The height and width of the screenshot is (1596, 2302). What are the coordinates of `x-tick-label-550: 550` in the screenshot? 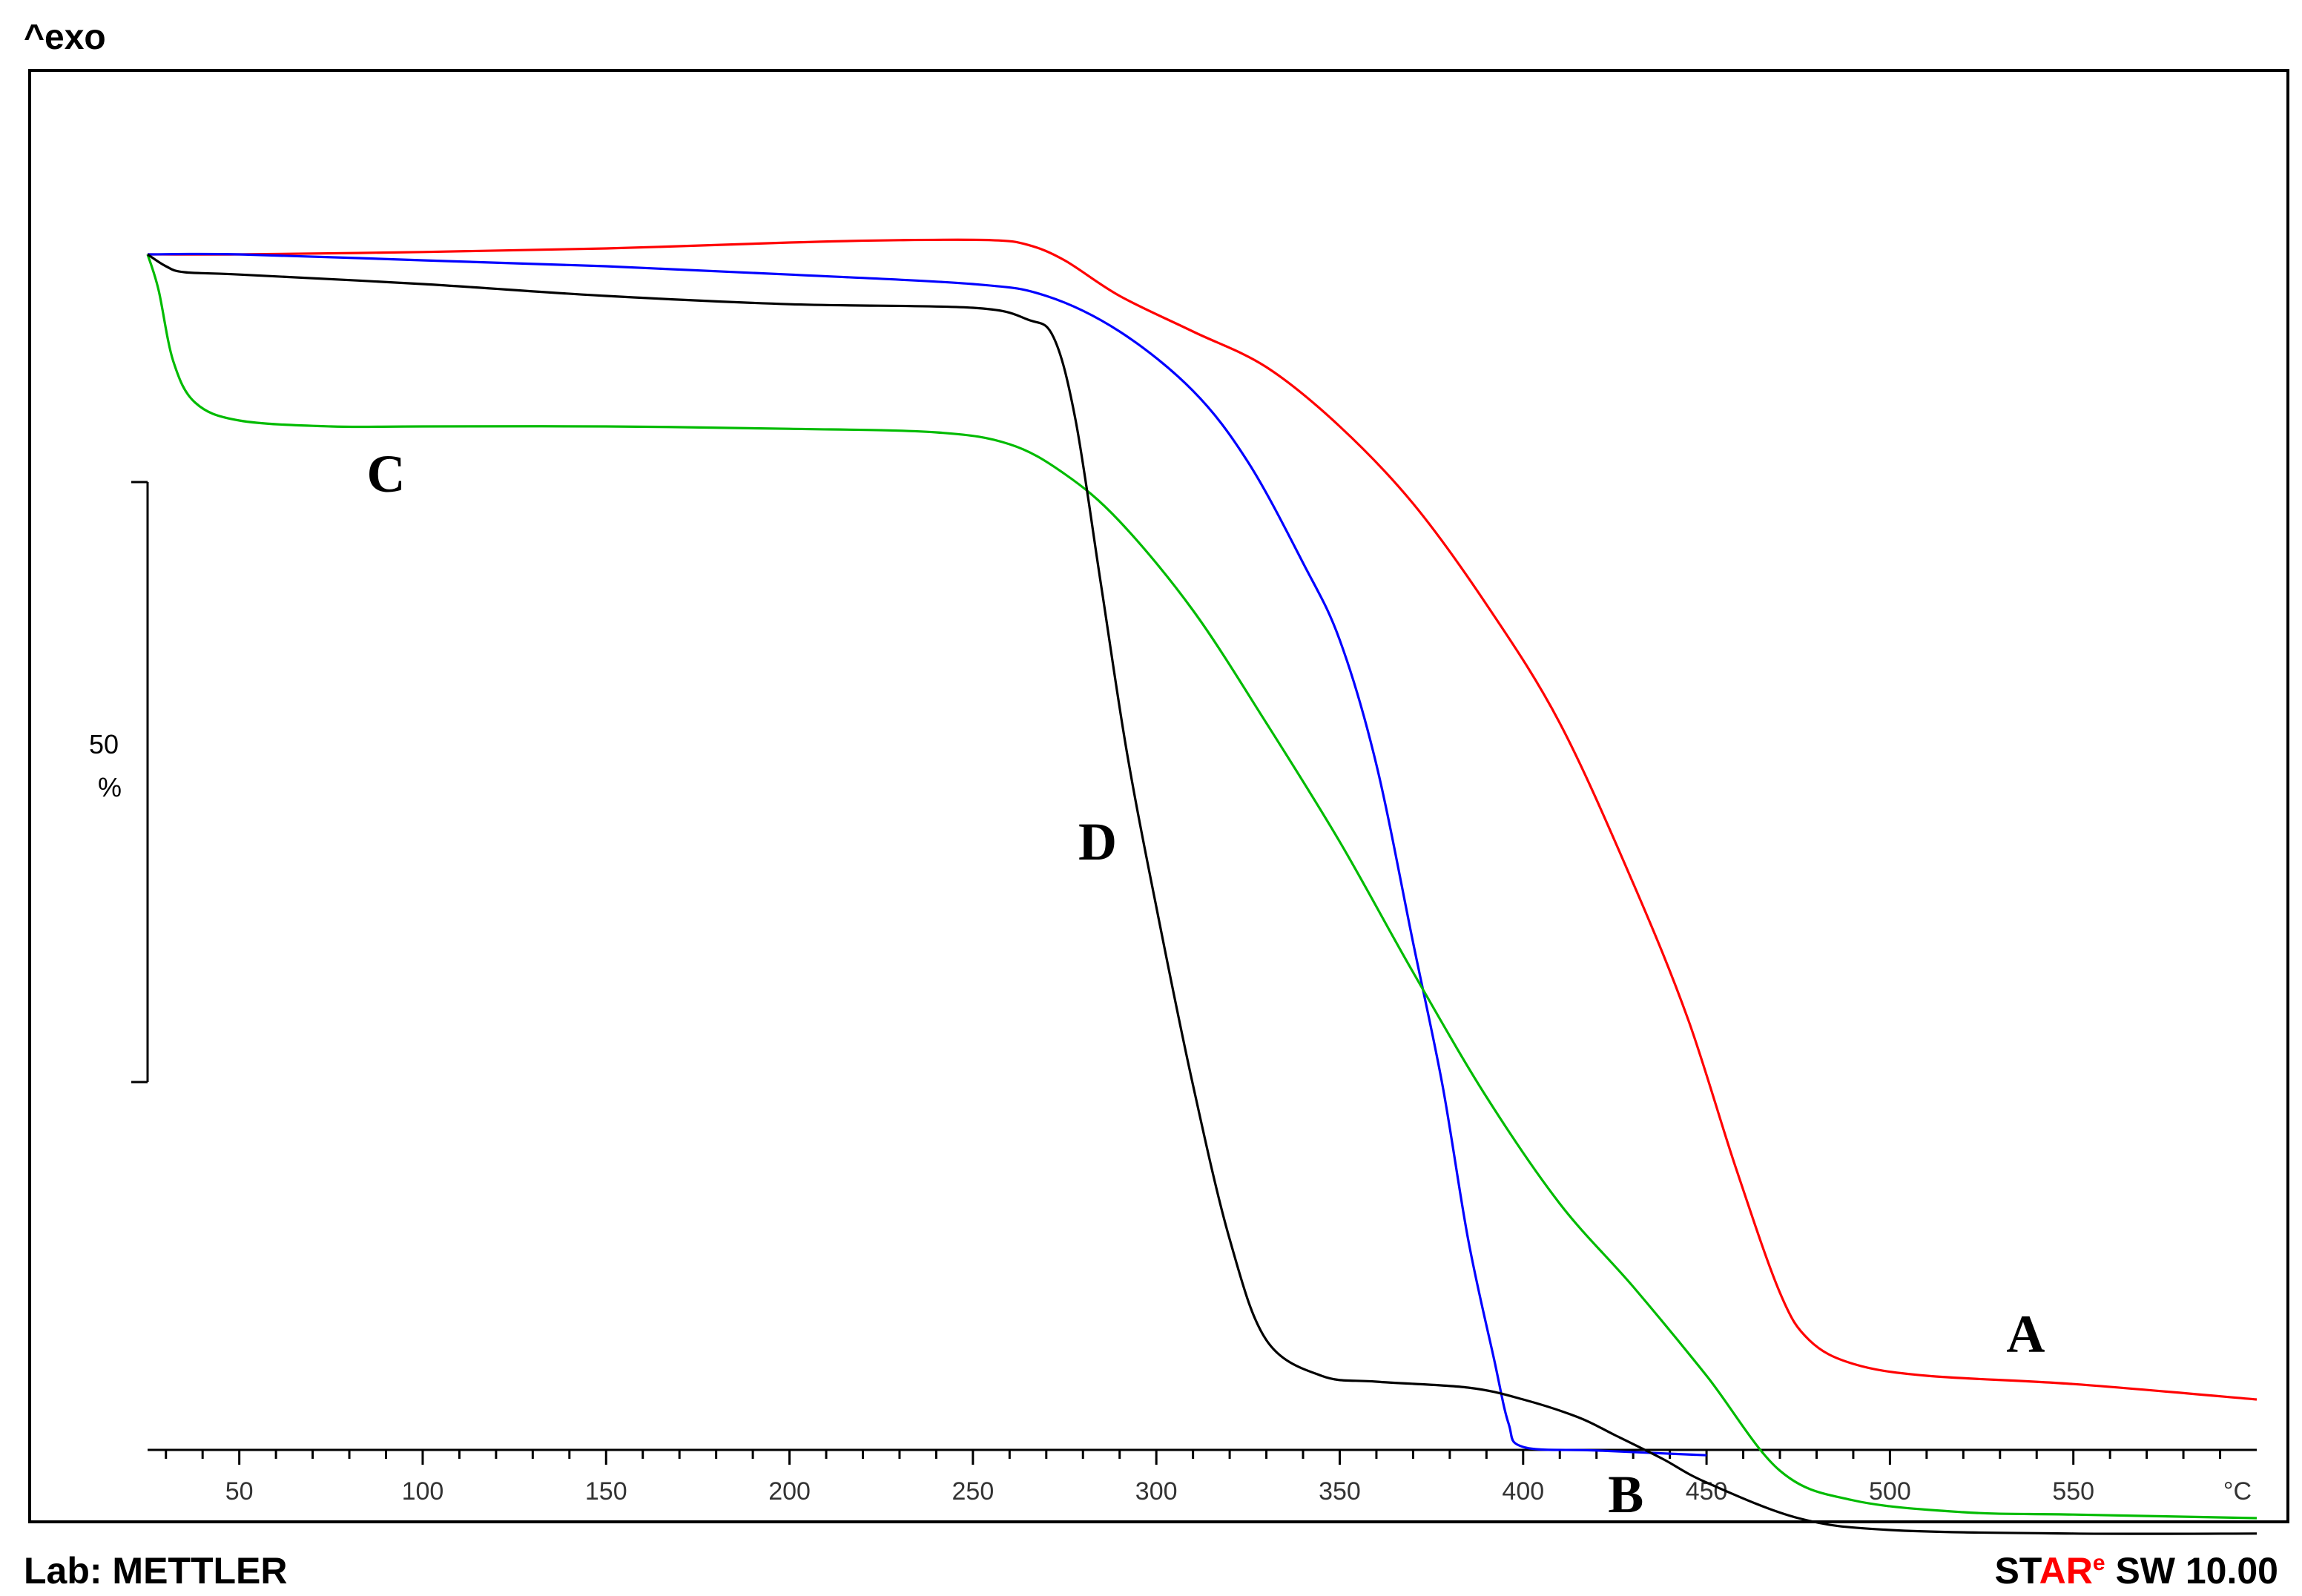 It's located at (2073, 1491).